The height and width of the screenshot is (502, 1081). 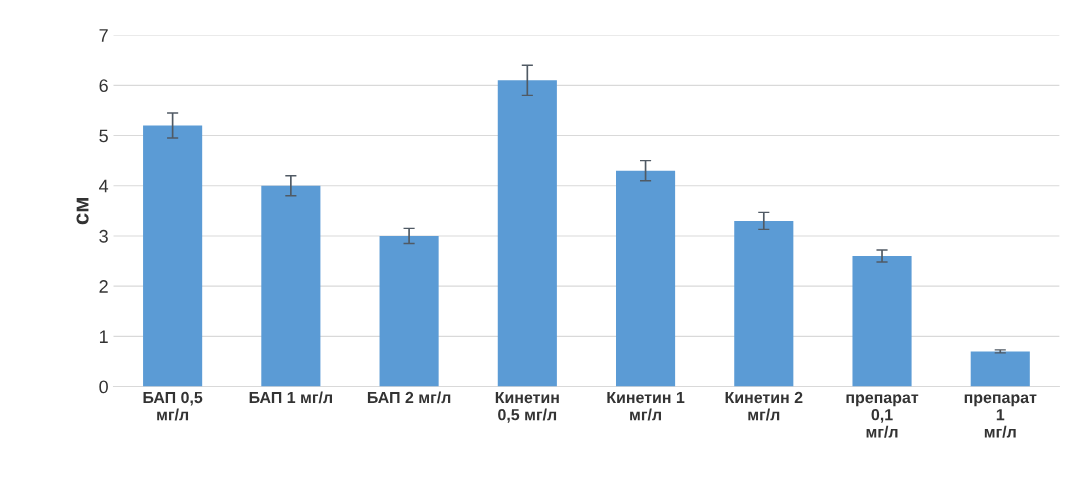 What do you see at coordinates (103, 86) in the screenshot?
I see `y-tick-label: 6` at bounding box center [103, 86].